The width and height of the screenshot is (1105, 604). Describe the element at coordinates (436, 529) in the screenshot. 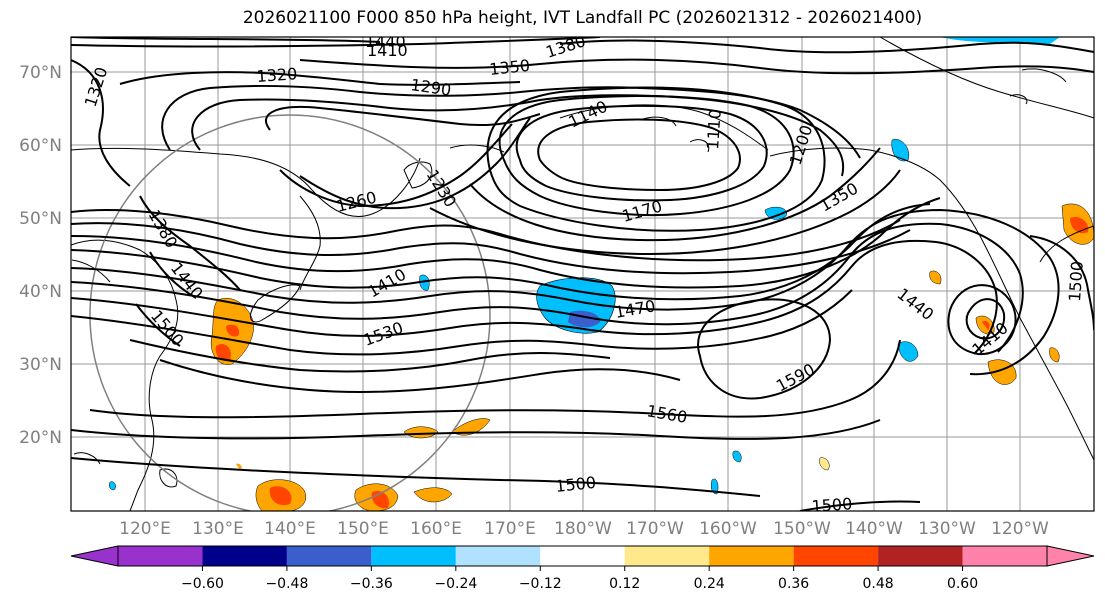

I see `lon-label: 160°E` at that location.